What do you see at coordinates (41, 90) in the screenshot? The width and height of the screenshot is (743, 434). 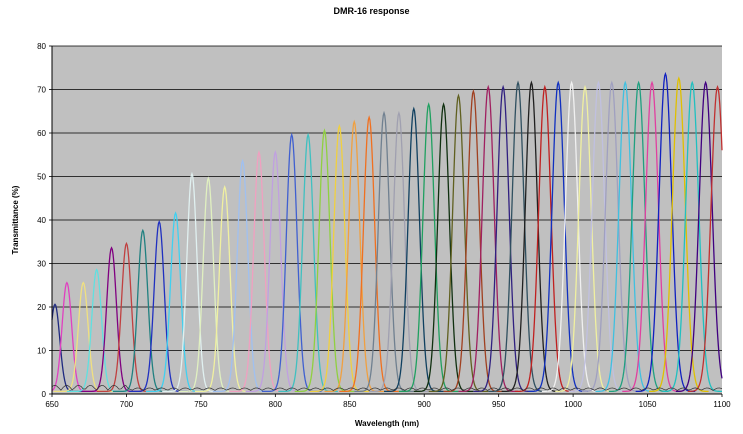 I see `y-tick-label-70: 70` at bounding box center [41, 90].